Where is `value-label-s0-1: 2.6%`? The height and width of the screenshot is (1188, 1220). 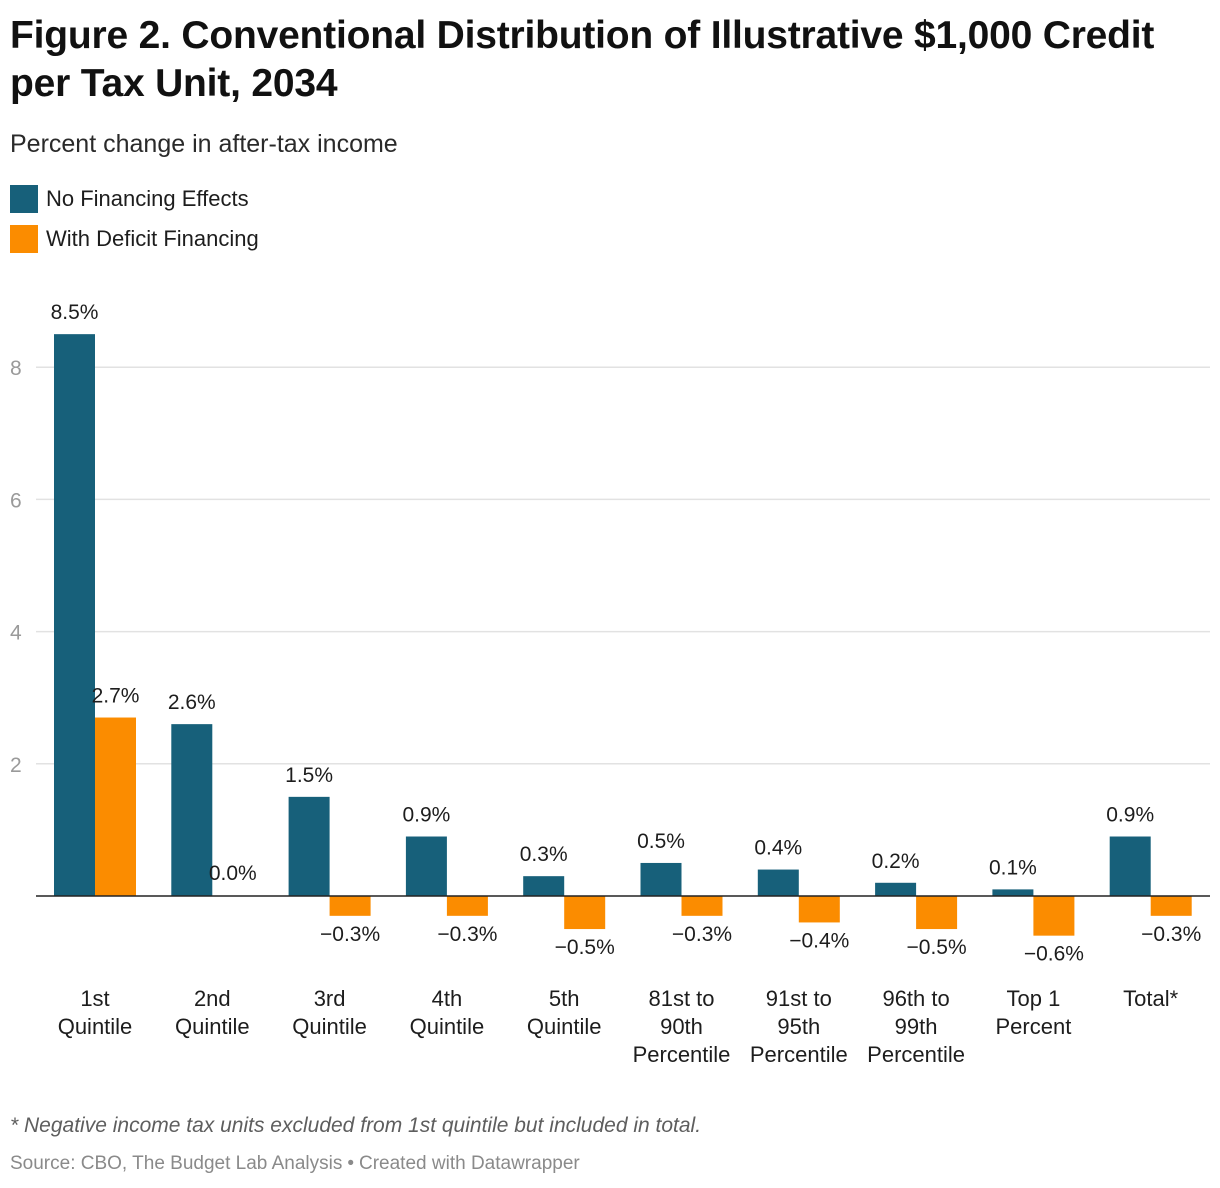
value-label-s0-1: 2.6% is located at coordinates (192, 702).